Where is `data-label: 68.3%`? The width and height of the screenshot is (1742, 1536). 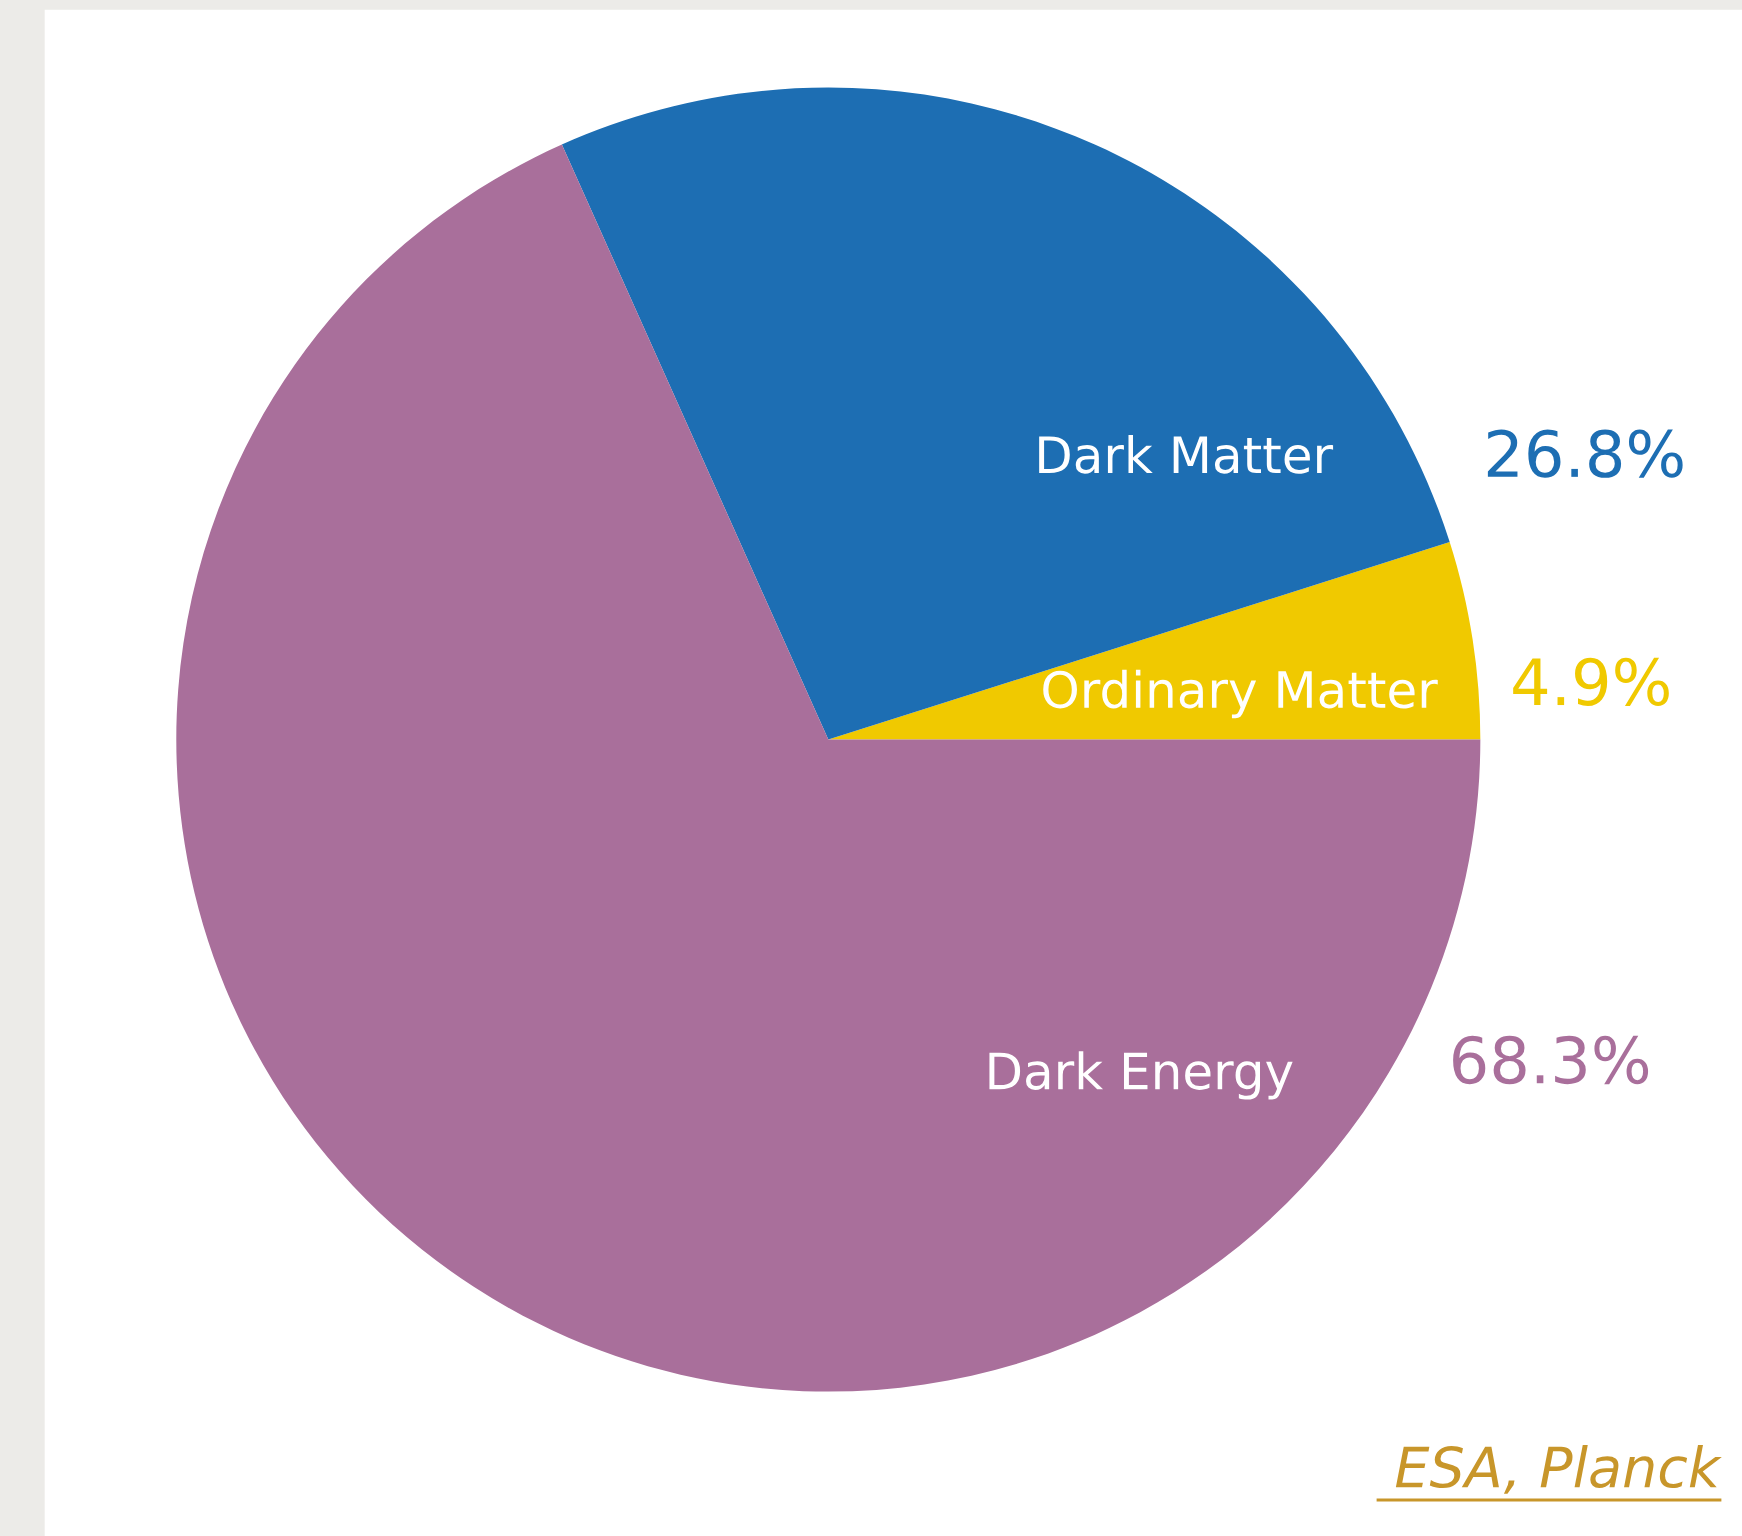 data-label: 68.3% is located at coordinates (1551, 1060).